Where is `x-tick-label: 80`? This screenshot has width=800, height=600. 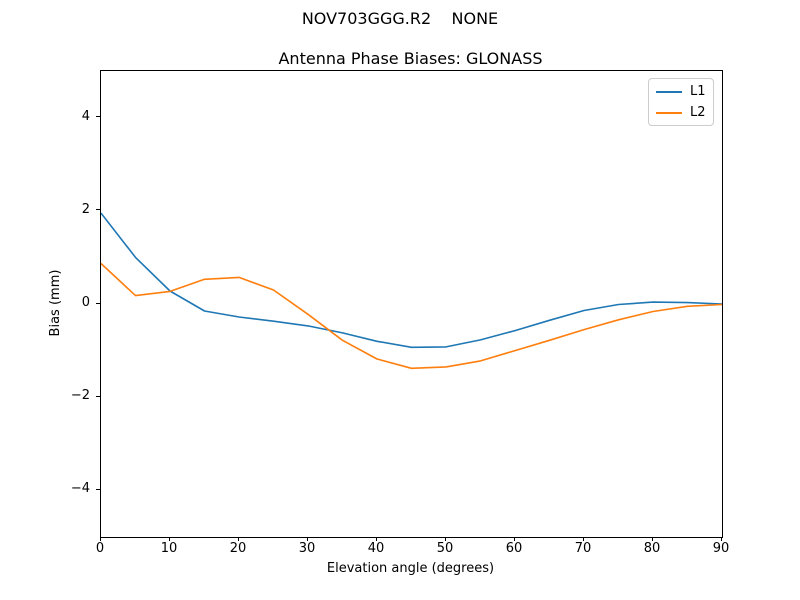 x-tick-label: 80 is located at coordinates (652, 548).